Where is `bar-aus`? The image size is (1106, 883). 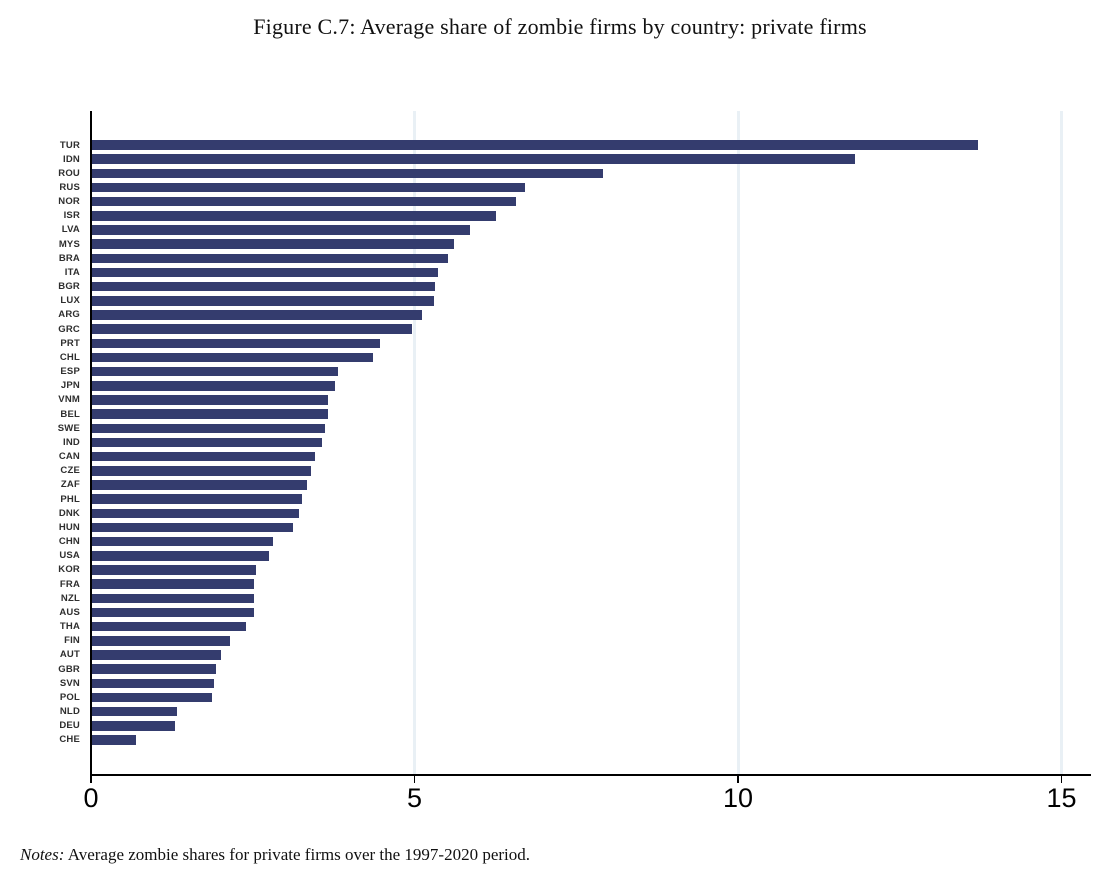 bar-aus is located at coordinates (173, 612).